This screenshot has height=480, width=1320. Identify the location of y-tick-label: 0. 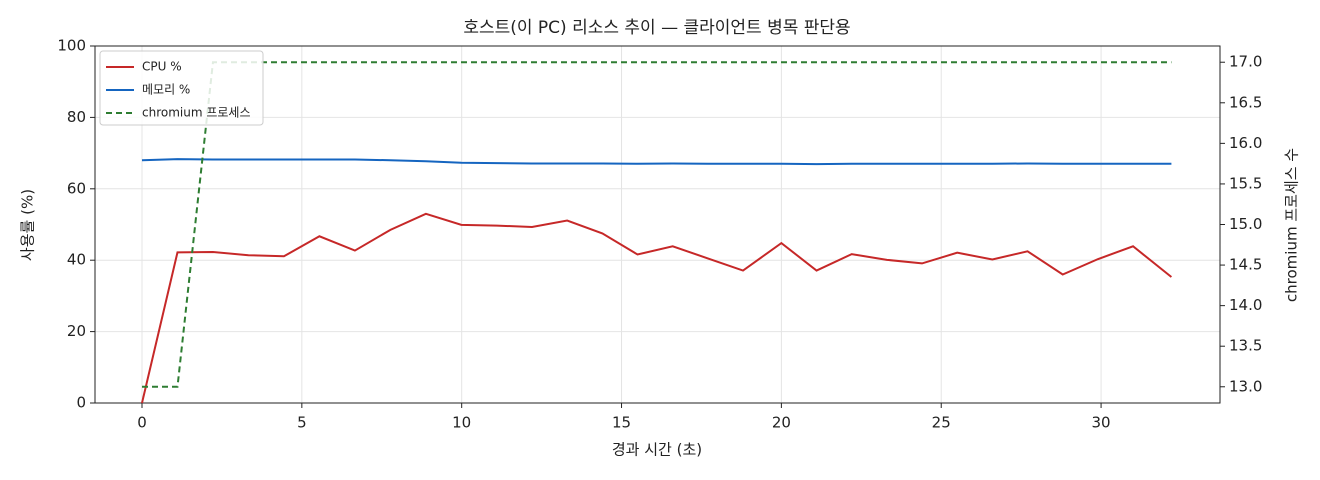
(81, 403).